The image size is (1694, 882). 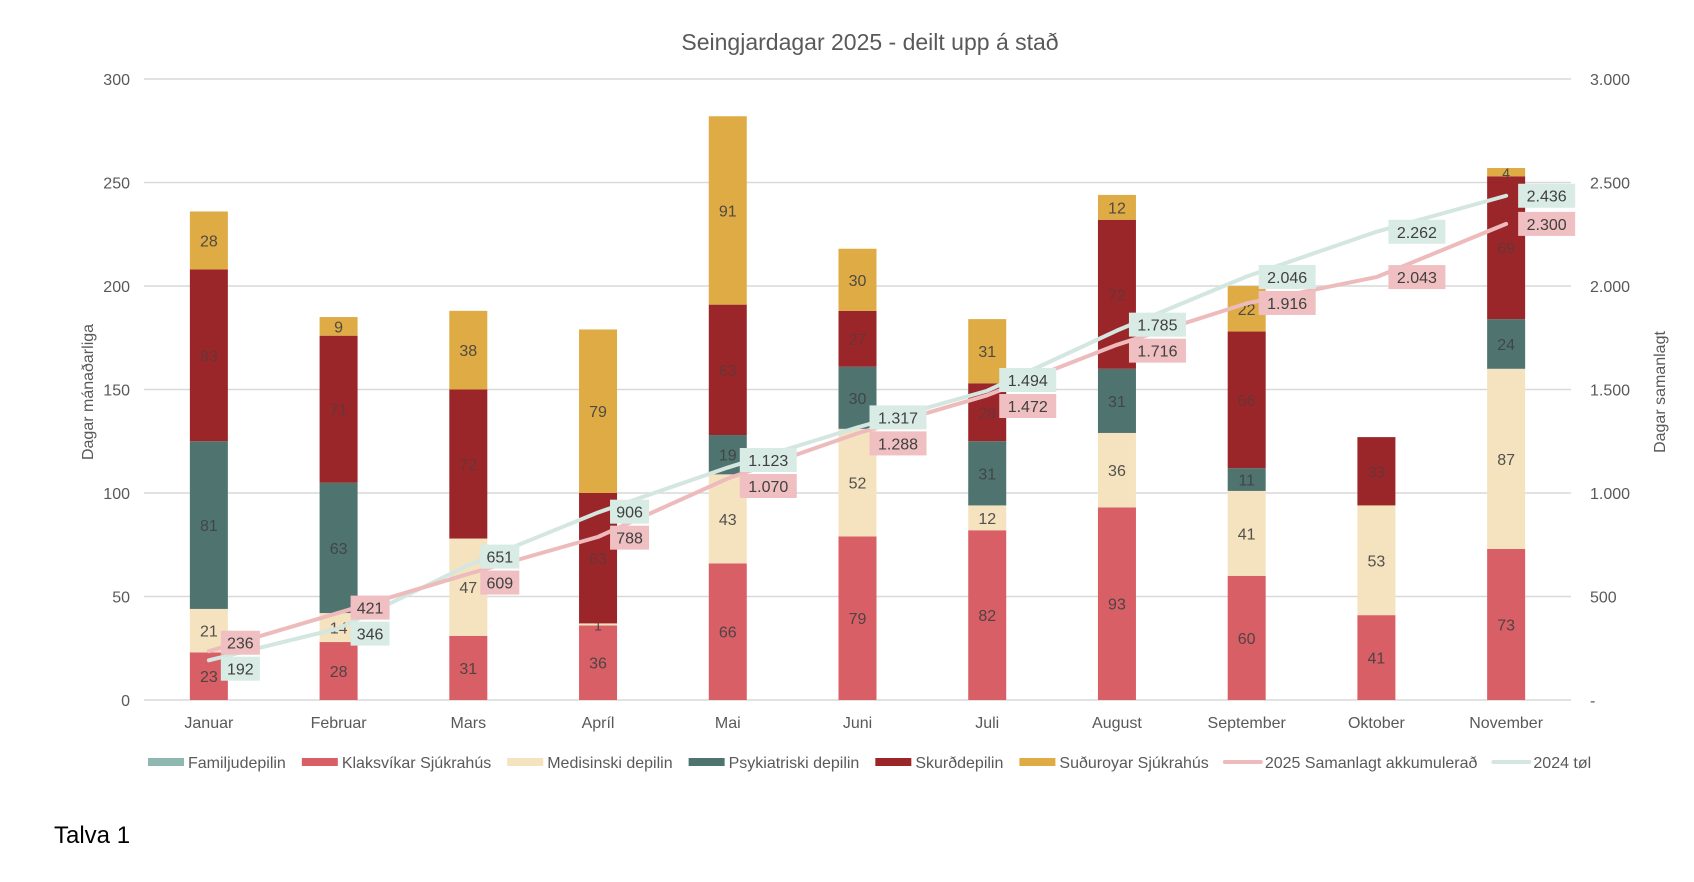 What do you see at coordinates (1157, 350) in the screenshot?
I see `line-data-label: 1.716` at bounding box center [1157, 350].